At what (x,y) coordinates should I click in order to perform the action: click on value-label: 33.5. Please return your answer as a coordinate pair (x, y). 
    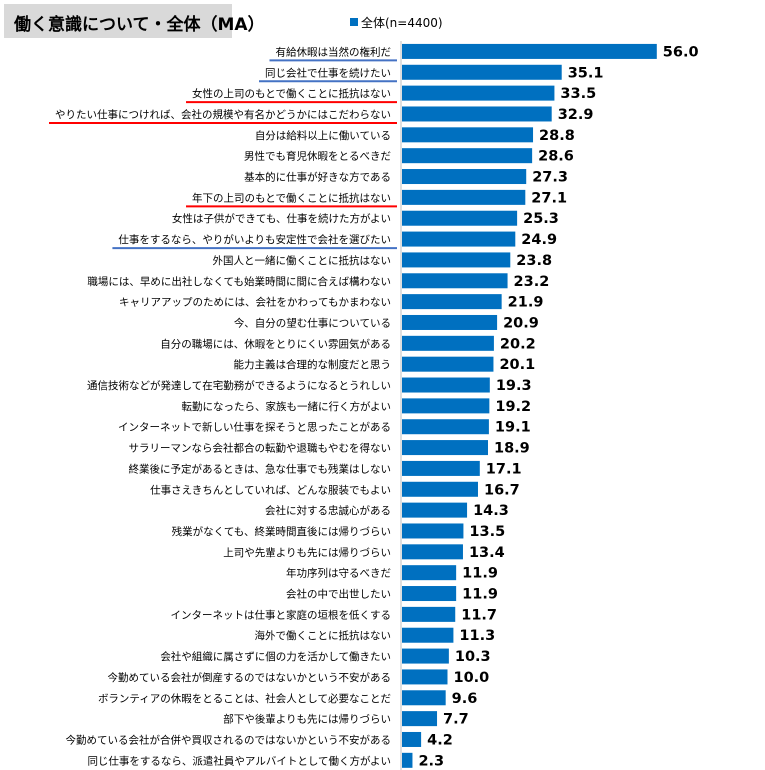
    Looking at the image, I should click on (578, 94).